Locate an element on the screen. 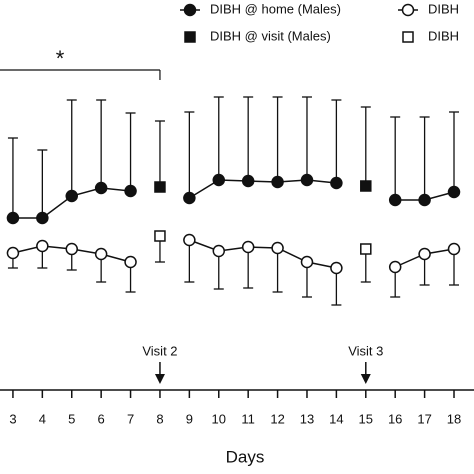 This screenshot has width=474, height=474. x-tick-label: 12 is located at coordinates (277, 418).